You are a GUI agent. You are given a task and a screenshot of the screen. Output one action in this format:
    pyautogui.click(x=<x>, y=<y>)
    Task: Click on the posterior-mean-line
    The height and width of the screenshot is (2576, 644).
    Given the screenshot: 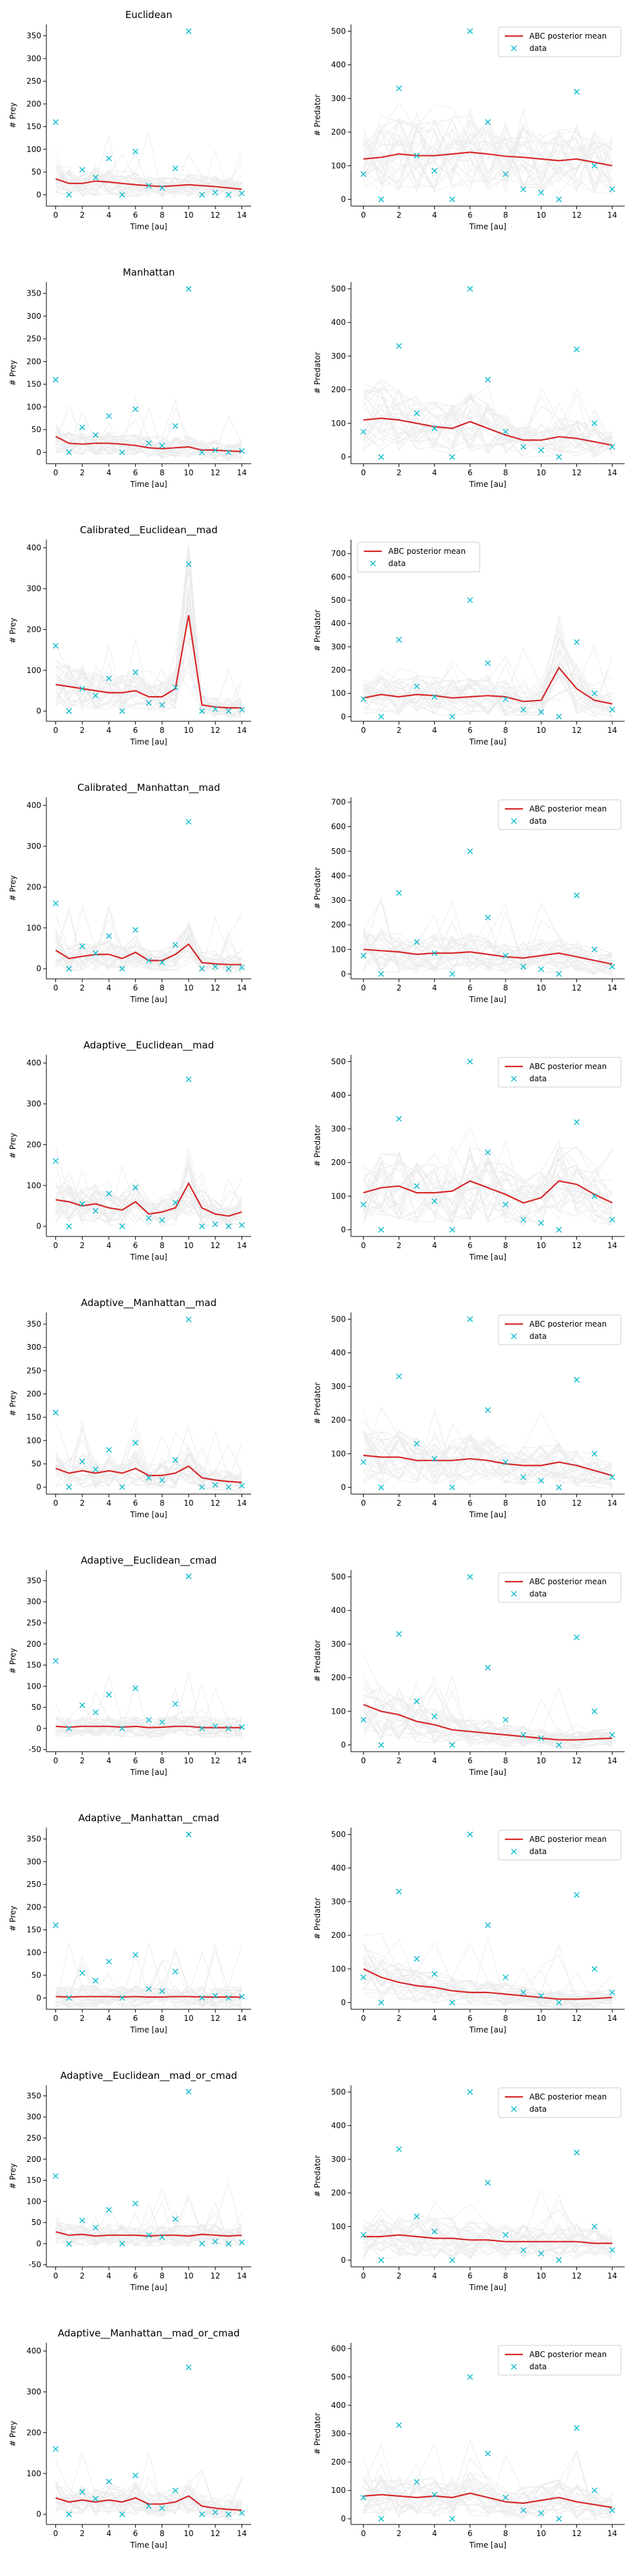 What is the action you would take?
    pyautogui.click(x=148, y=662)
    